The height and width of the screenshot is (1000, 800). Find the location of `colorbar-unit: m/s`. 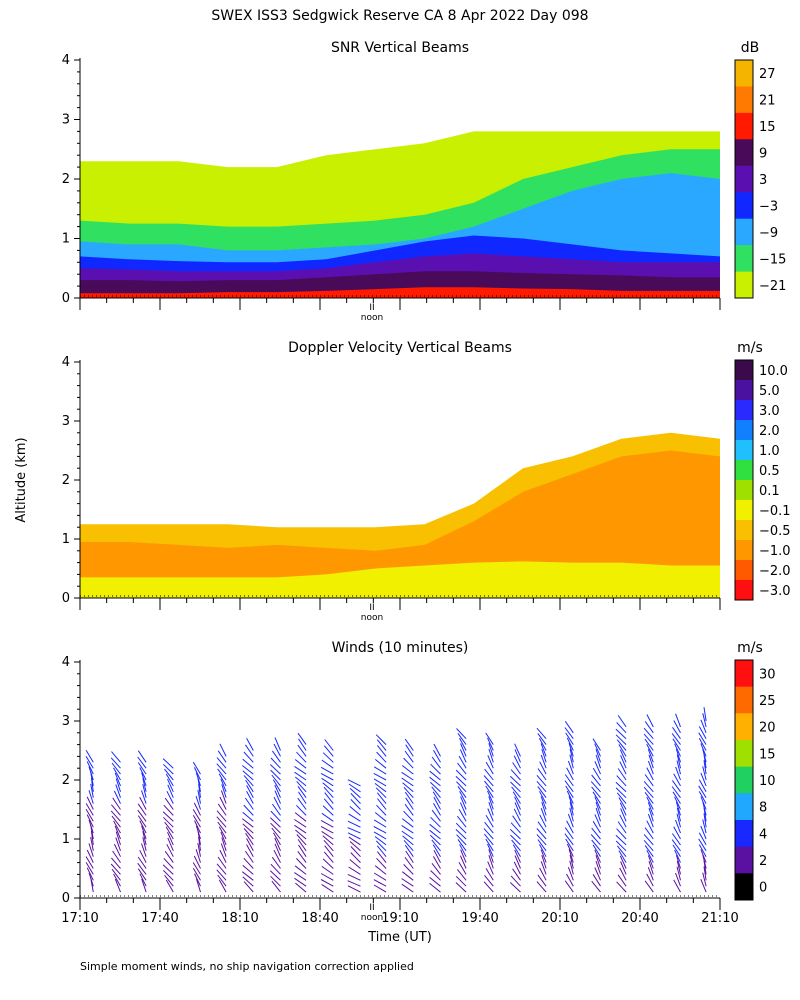

colorbar-unit: m/s is located at coordinates (750, 648).